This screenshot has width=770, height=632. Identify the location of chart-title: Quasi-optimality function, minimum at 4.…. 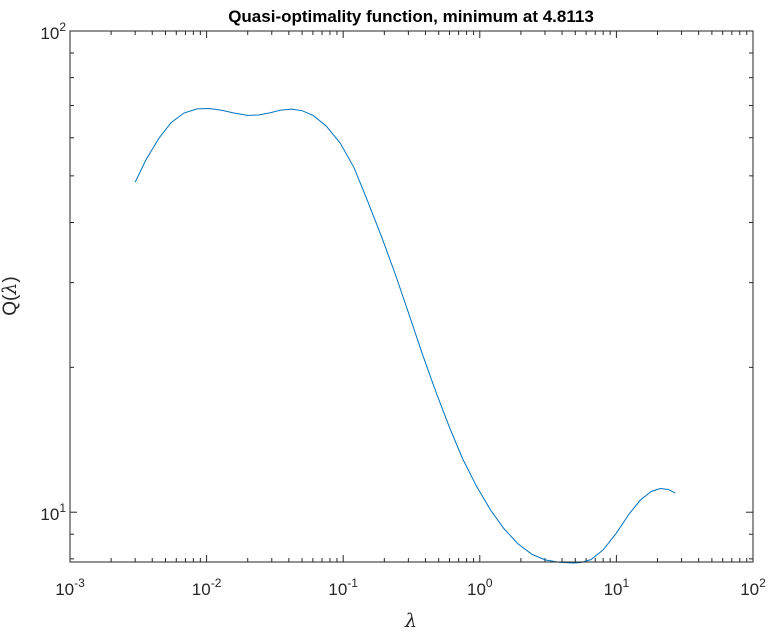
(411, 16).